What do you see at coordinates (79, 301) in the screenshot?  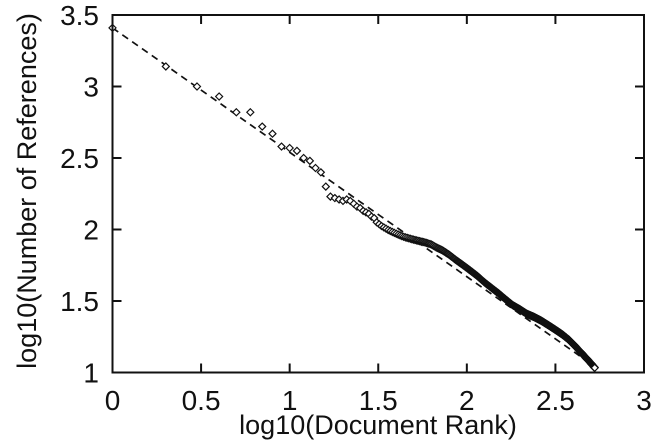 I see `y-tick-label: 1.5` at bounding box center [79, 301].